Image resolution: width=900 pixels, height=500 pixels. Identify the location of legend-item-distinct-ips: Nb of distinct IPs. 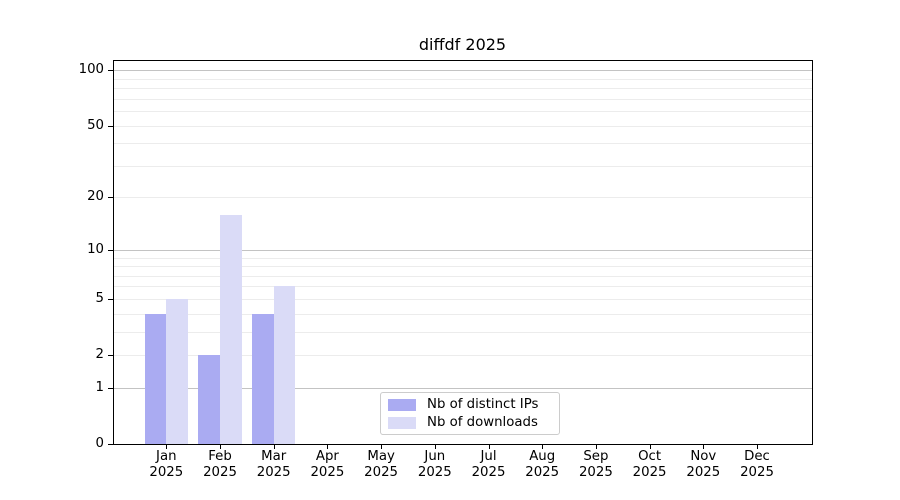
(469, 404).